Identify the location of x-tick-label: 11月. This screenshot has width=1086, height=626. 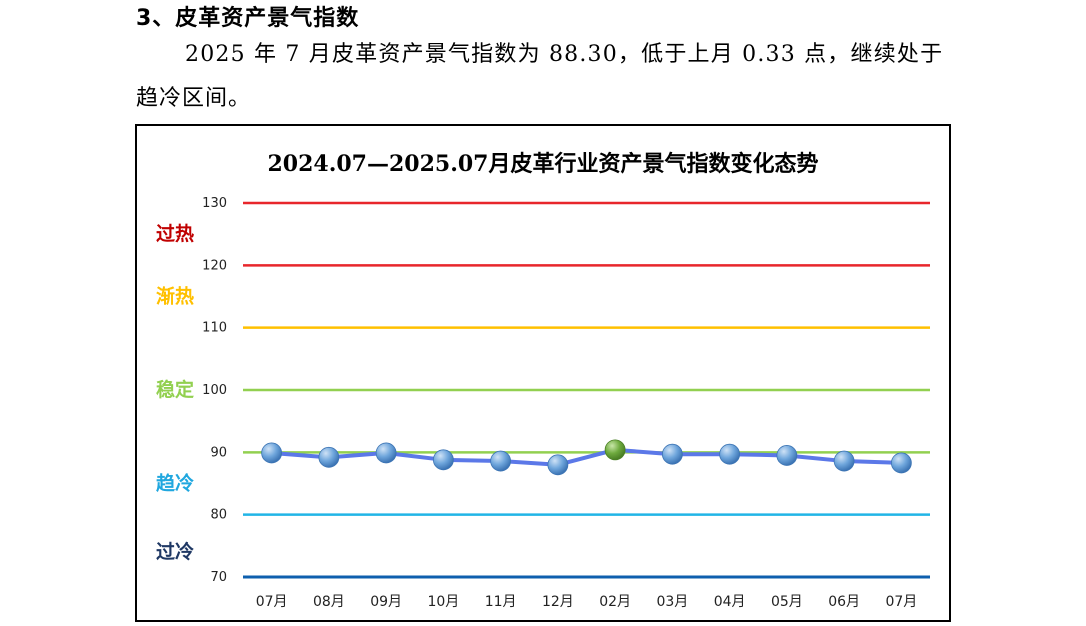
(501, 602).